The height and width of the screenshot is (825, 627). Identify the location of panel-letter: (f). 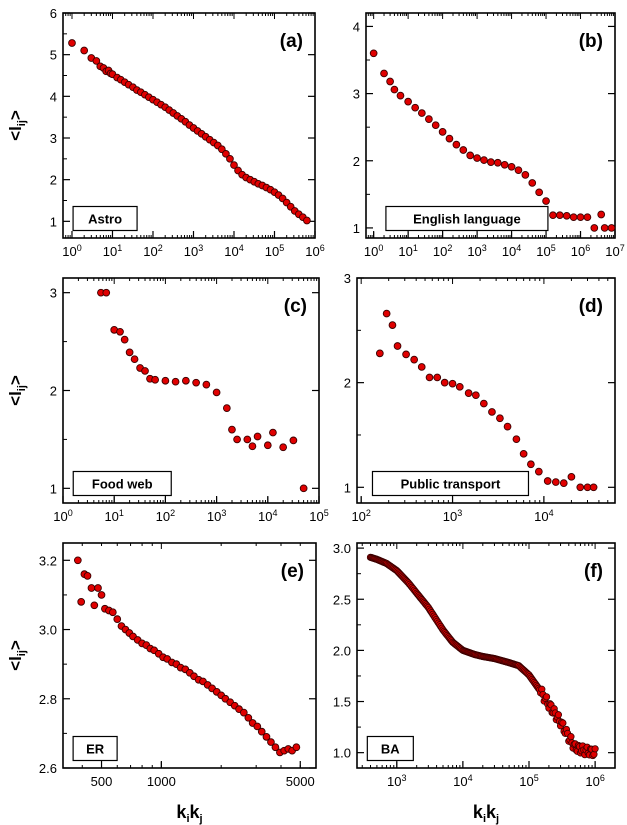
(593, 571).